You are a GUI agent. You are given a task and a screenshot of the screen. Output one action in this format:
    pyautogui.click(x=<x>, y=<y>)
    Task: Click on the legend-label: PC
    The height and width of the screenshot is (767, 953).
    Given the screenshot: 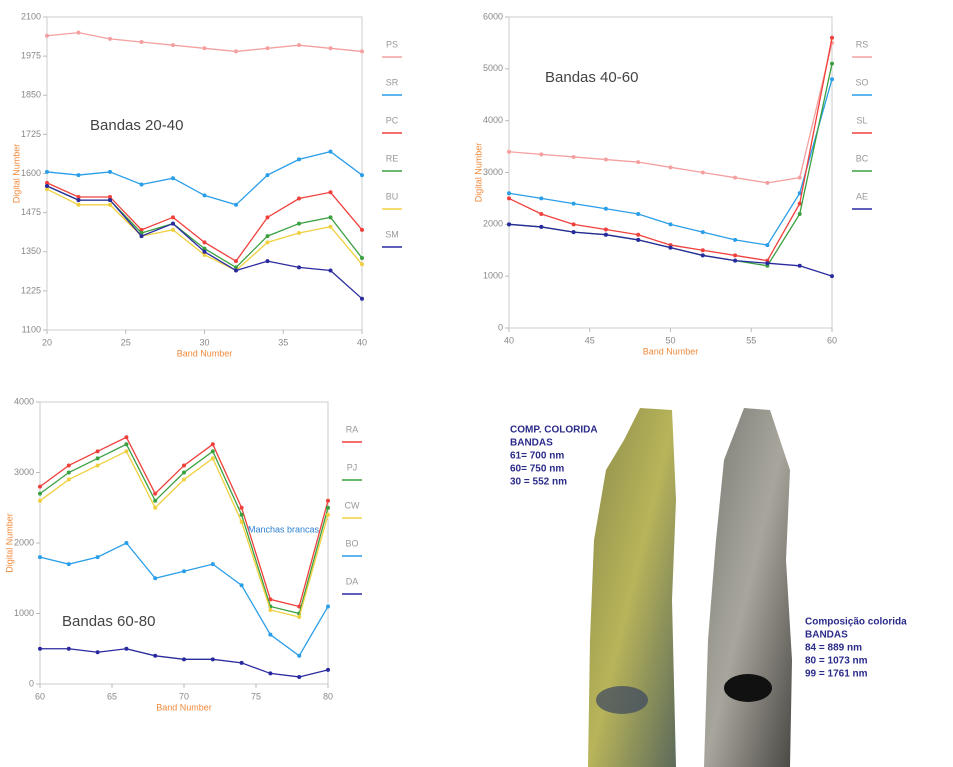 What is the action you would take?
    pyautogui.click(x=392, y=120)
    